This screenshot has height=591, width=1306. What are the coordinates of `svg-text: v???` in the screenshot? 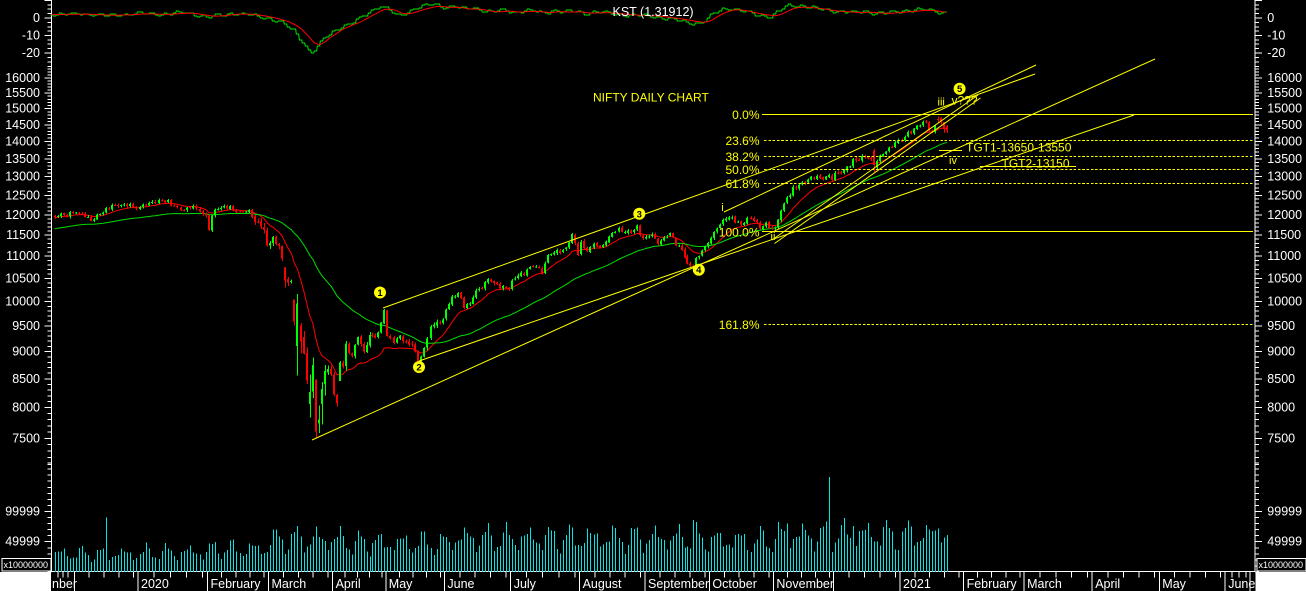 It's located at (965, 101).